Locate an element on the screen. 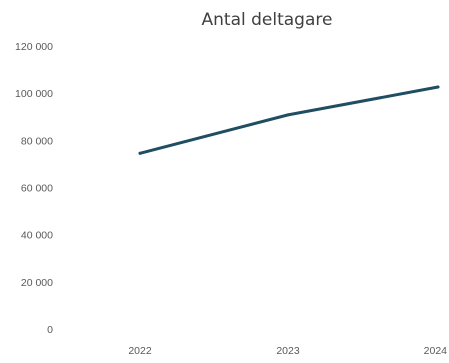 This screenshot has height=363, width=449. series-layer is located at coordinates (289, 120).